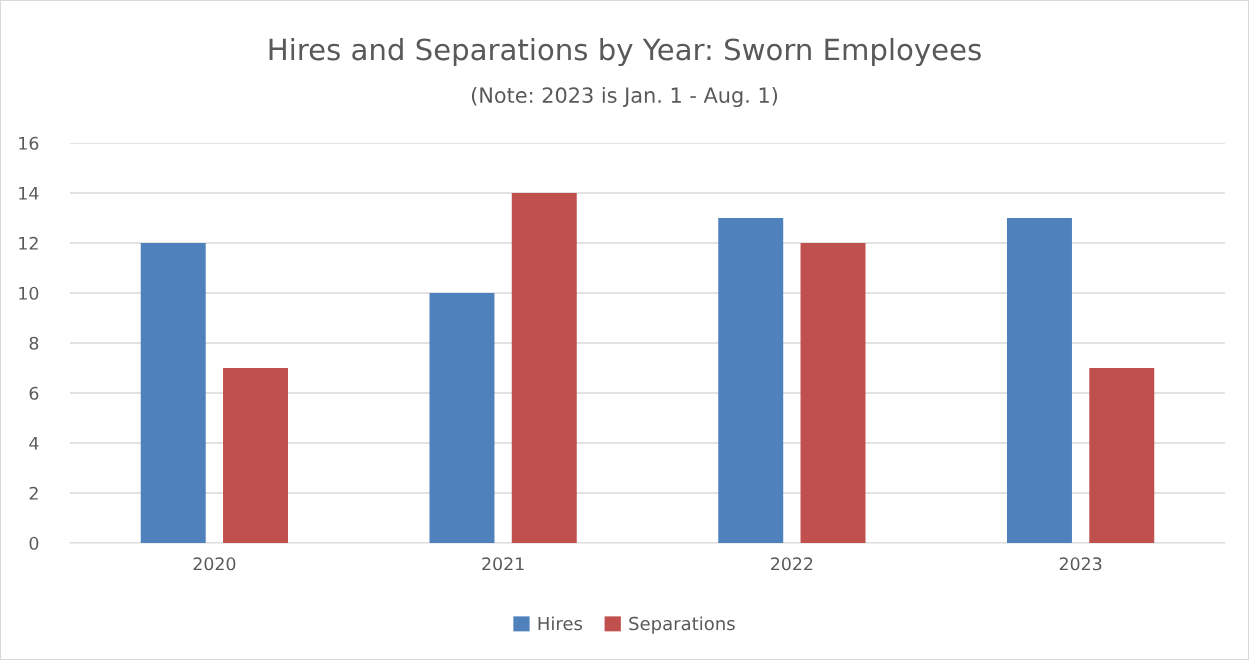 Image resolution: width=1249 pixels, height=660 pixels. Describe the element at coordinates (792, 564) in the screenshot. I see `x-tick-label: 2022` at that location.